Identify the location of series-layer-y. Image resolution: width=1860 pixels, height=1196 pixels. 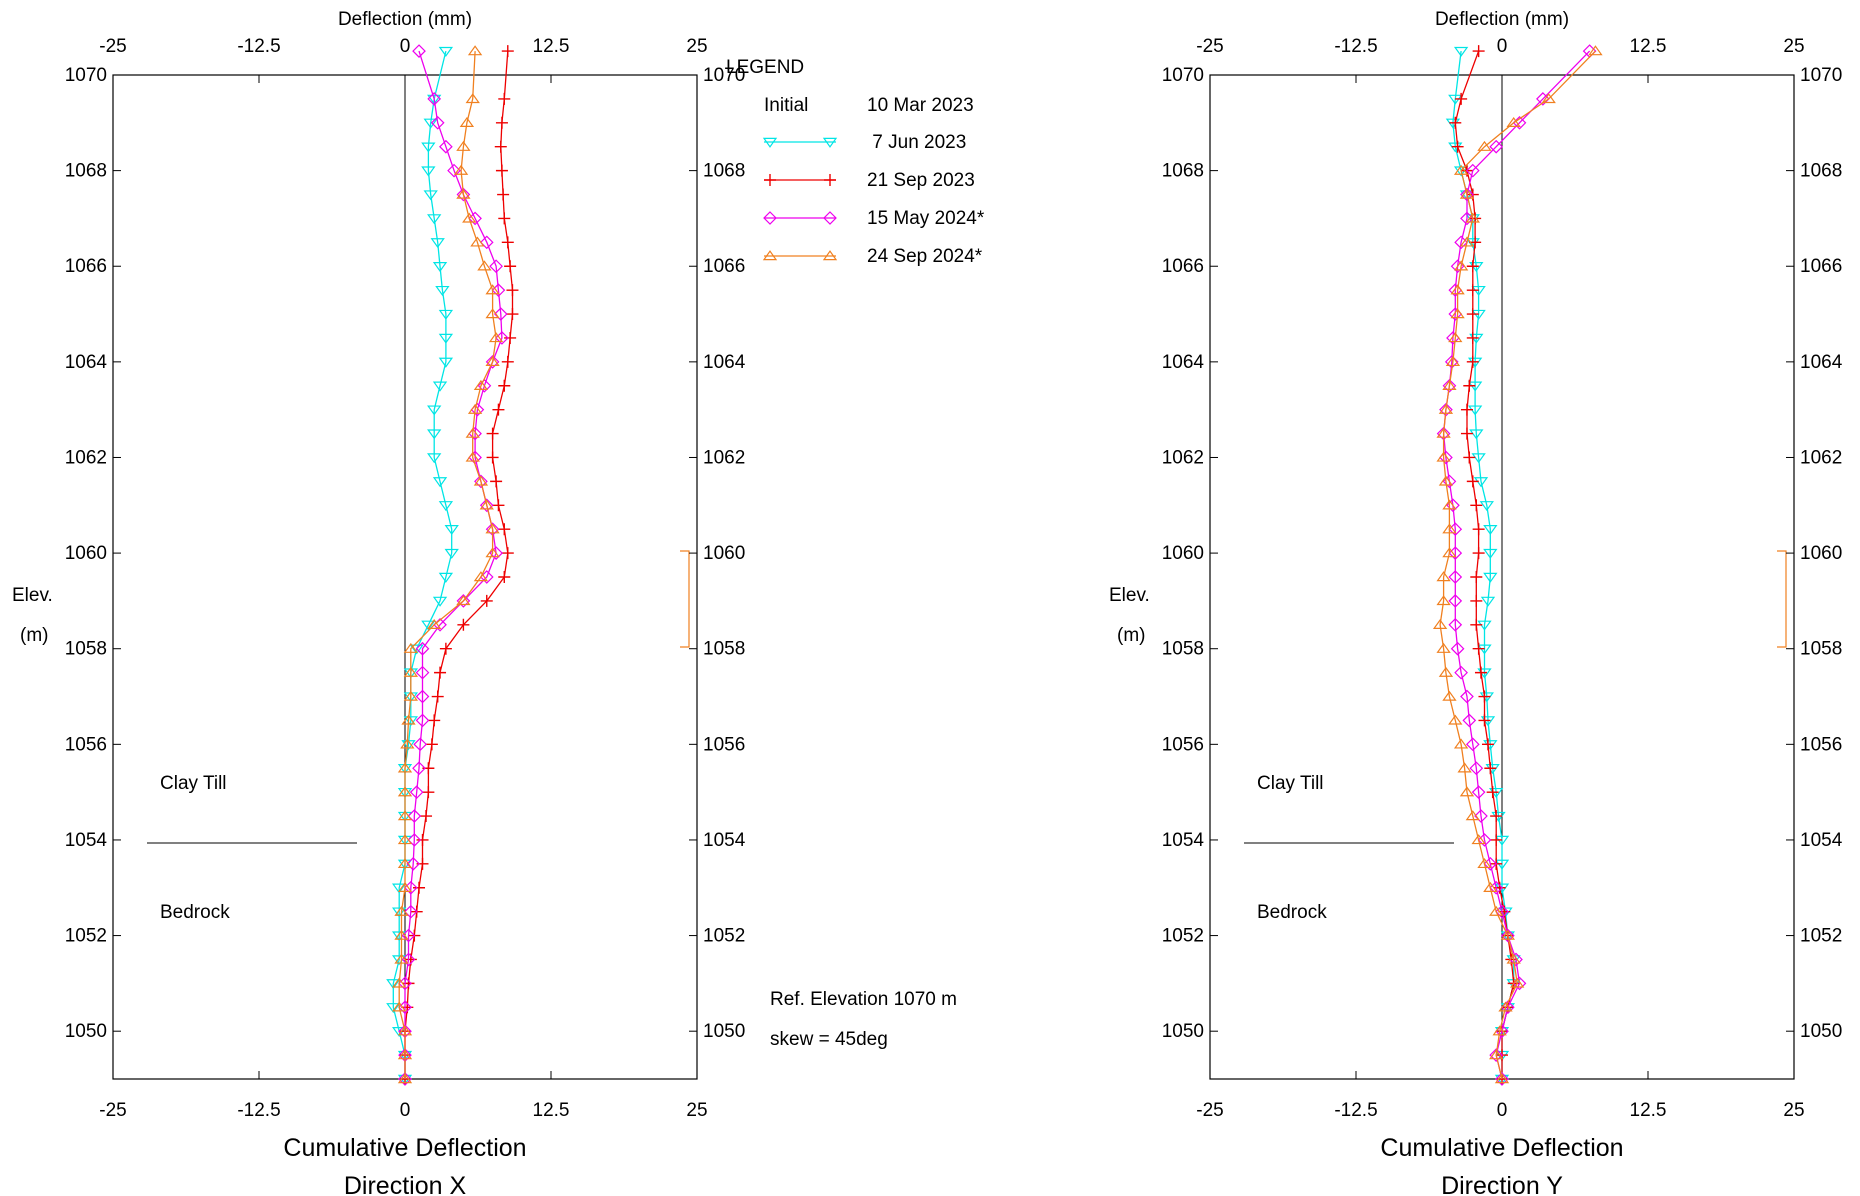
(1517, 565).